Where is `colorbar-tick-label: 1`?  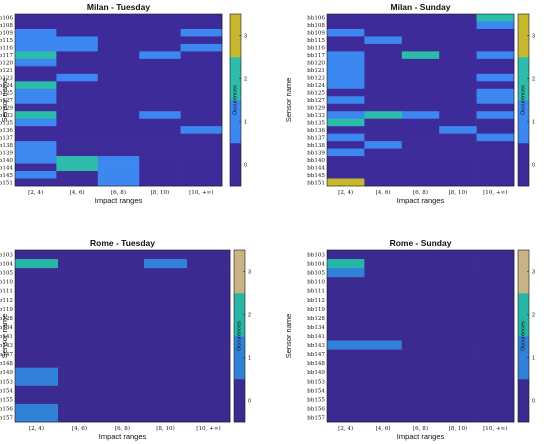 colorbar-tick-label: 1 is located at coordinates (245, 123).